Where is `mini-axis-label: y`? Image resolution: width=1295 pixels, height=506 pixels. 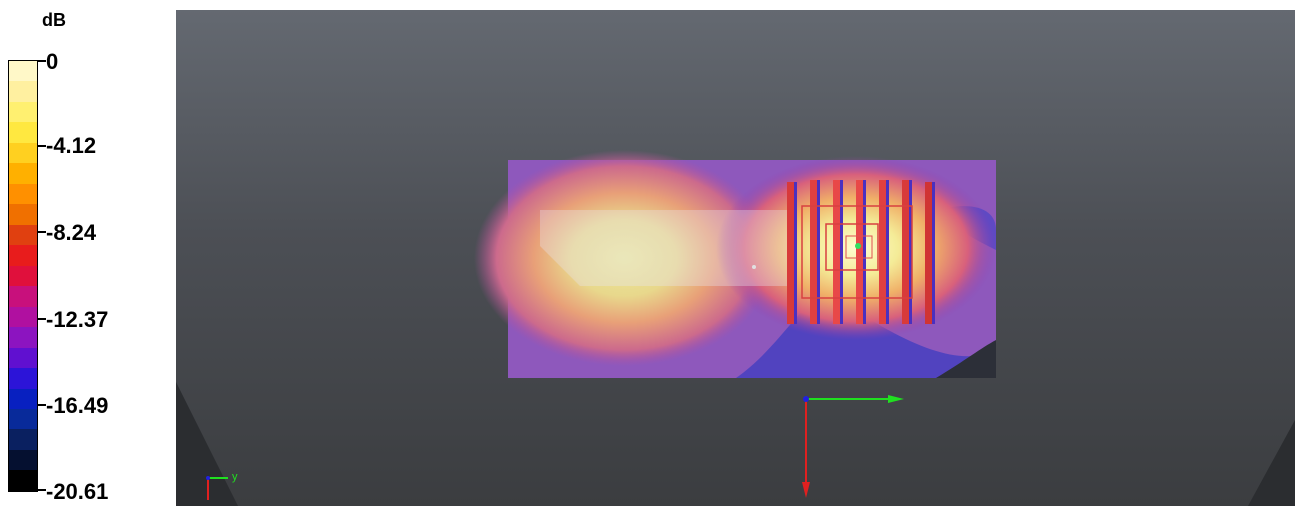
mini-axis-label: y is located at coordinates (235, 477).